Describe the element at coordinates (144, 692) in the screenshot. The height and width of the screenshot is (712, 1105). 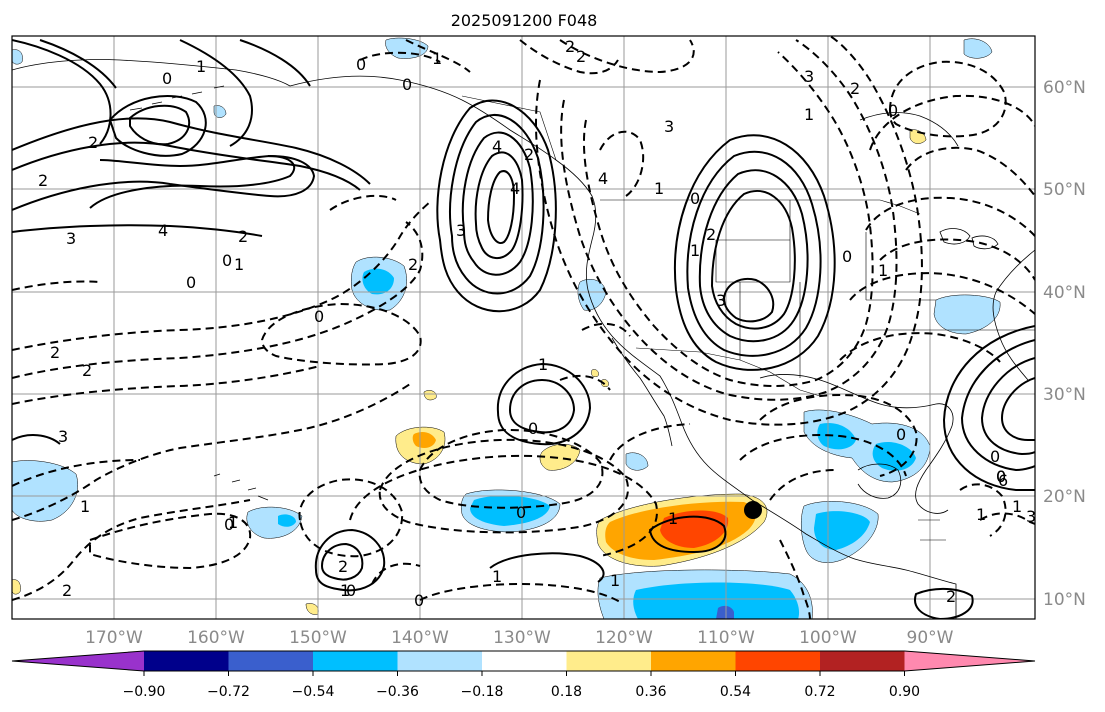
I see `colorbar-tick-label: −0.90` at that location.